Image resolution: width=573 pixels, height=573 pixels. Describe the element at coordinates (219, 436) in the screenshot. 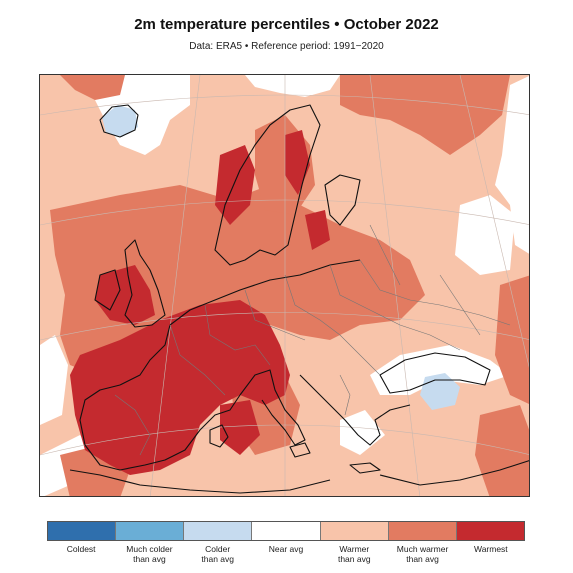

I see `coastline-sardinia` at that location.